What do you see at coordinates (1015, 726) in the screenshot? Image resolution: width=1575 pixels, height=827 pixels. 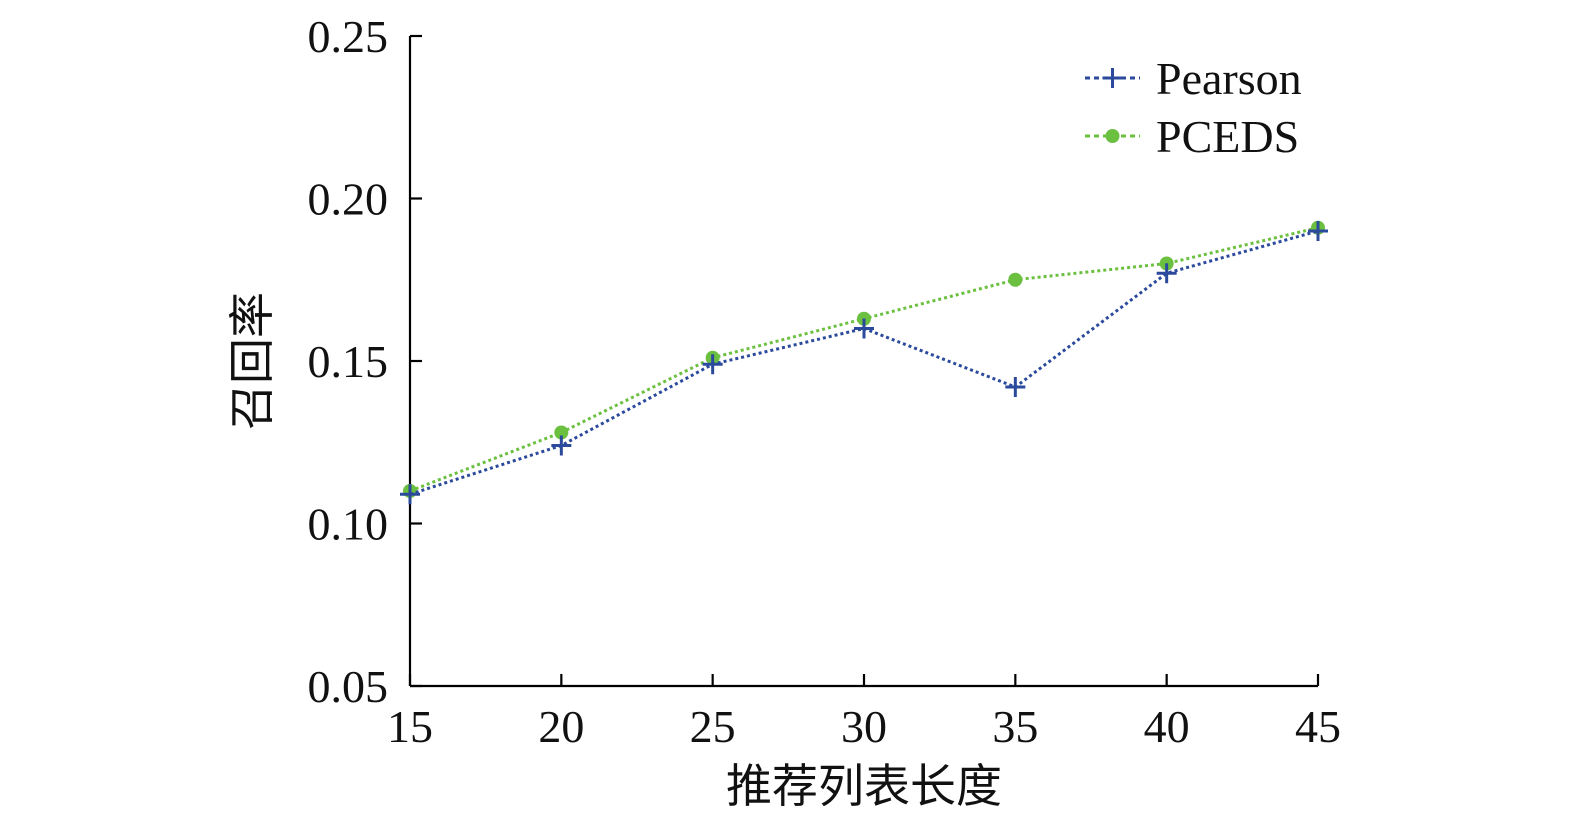 I see `x-tick-label: 35` at bounding box center [1015, 726].